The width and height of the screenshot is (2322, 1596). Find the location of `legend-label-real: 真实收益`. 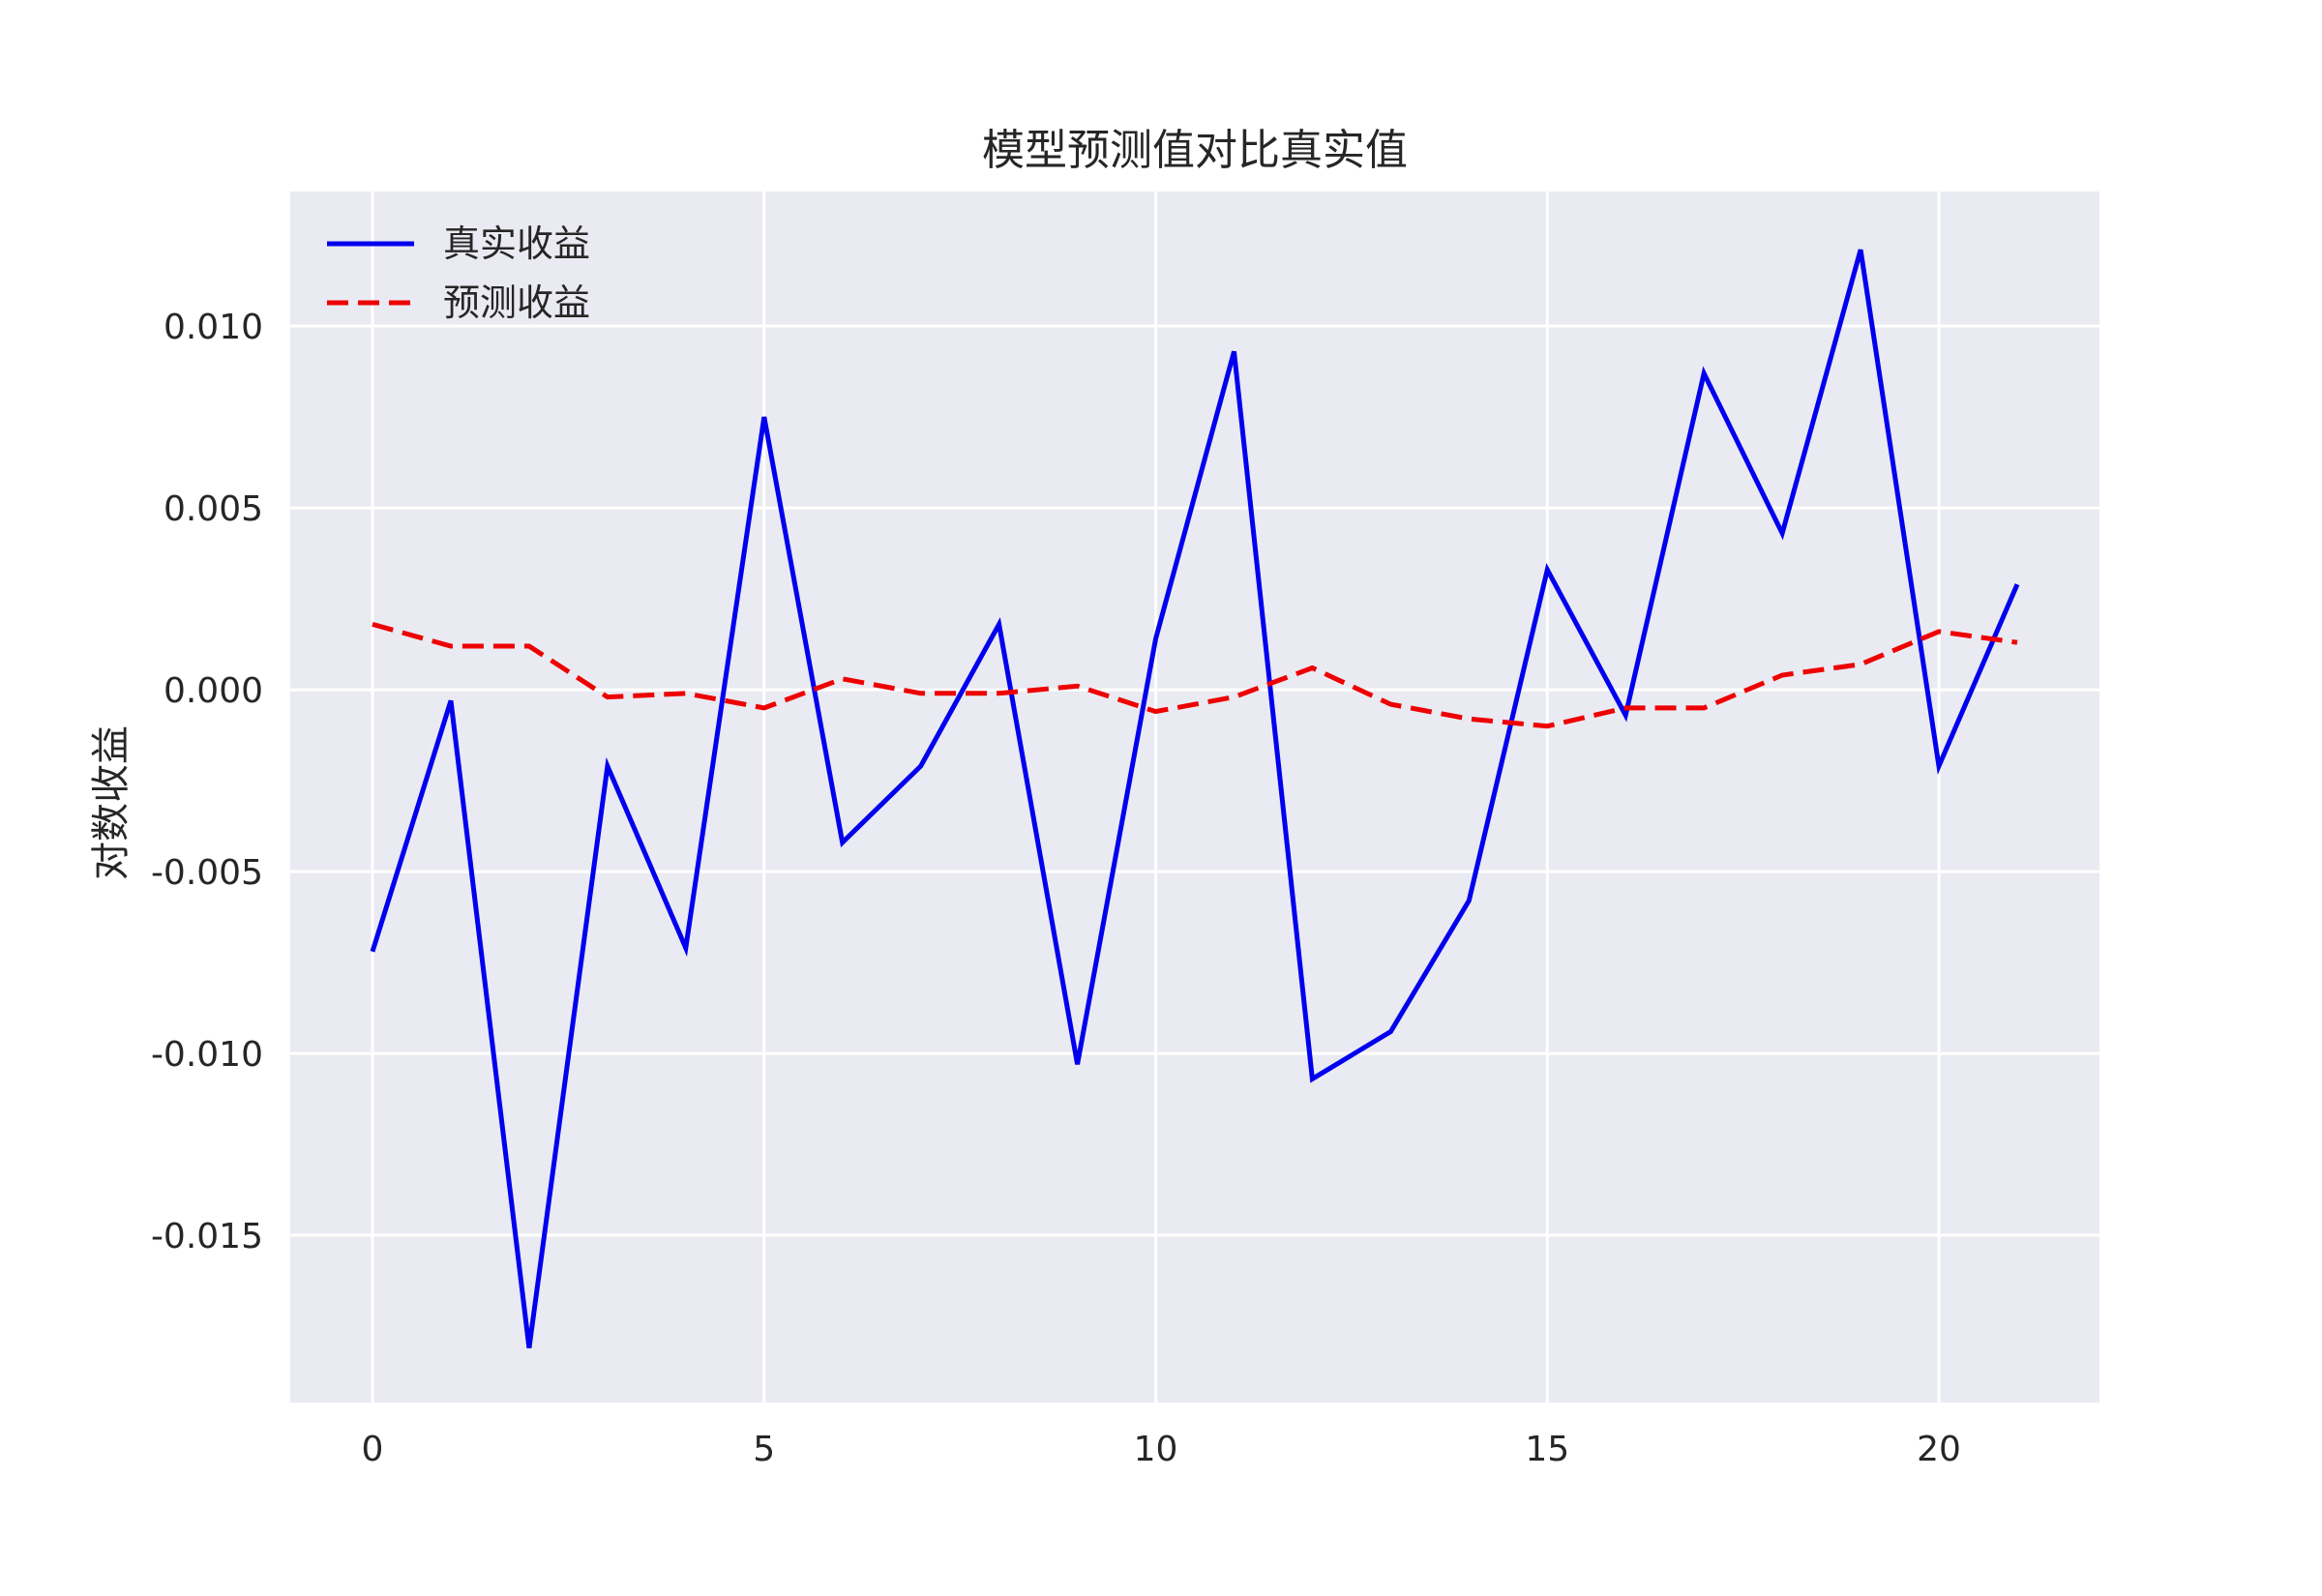

legend-label-real: 真实收益 is located at coordinates (516, 243).